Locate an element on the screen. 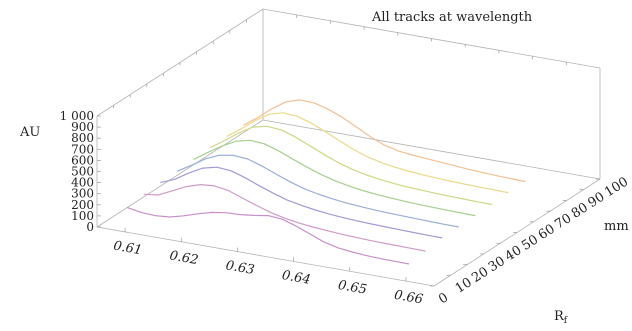 This screenshot has width=632, height=331. floor-edge-left is located at coordinates (180, 173).